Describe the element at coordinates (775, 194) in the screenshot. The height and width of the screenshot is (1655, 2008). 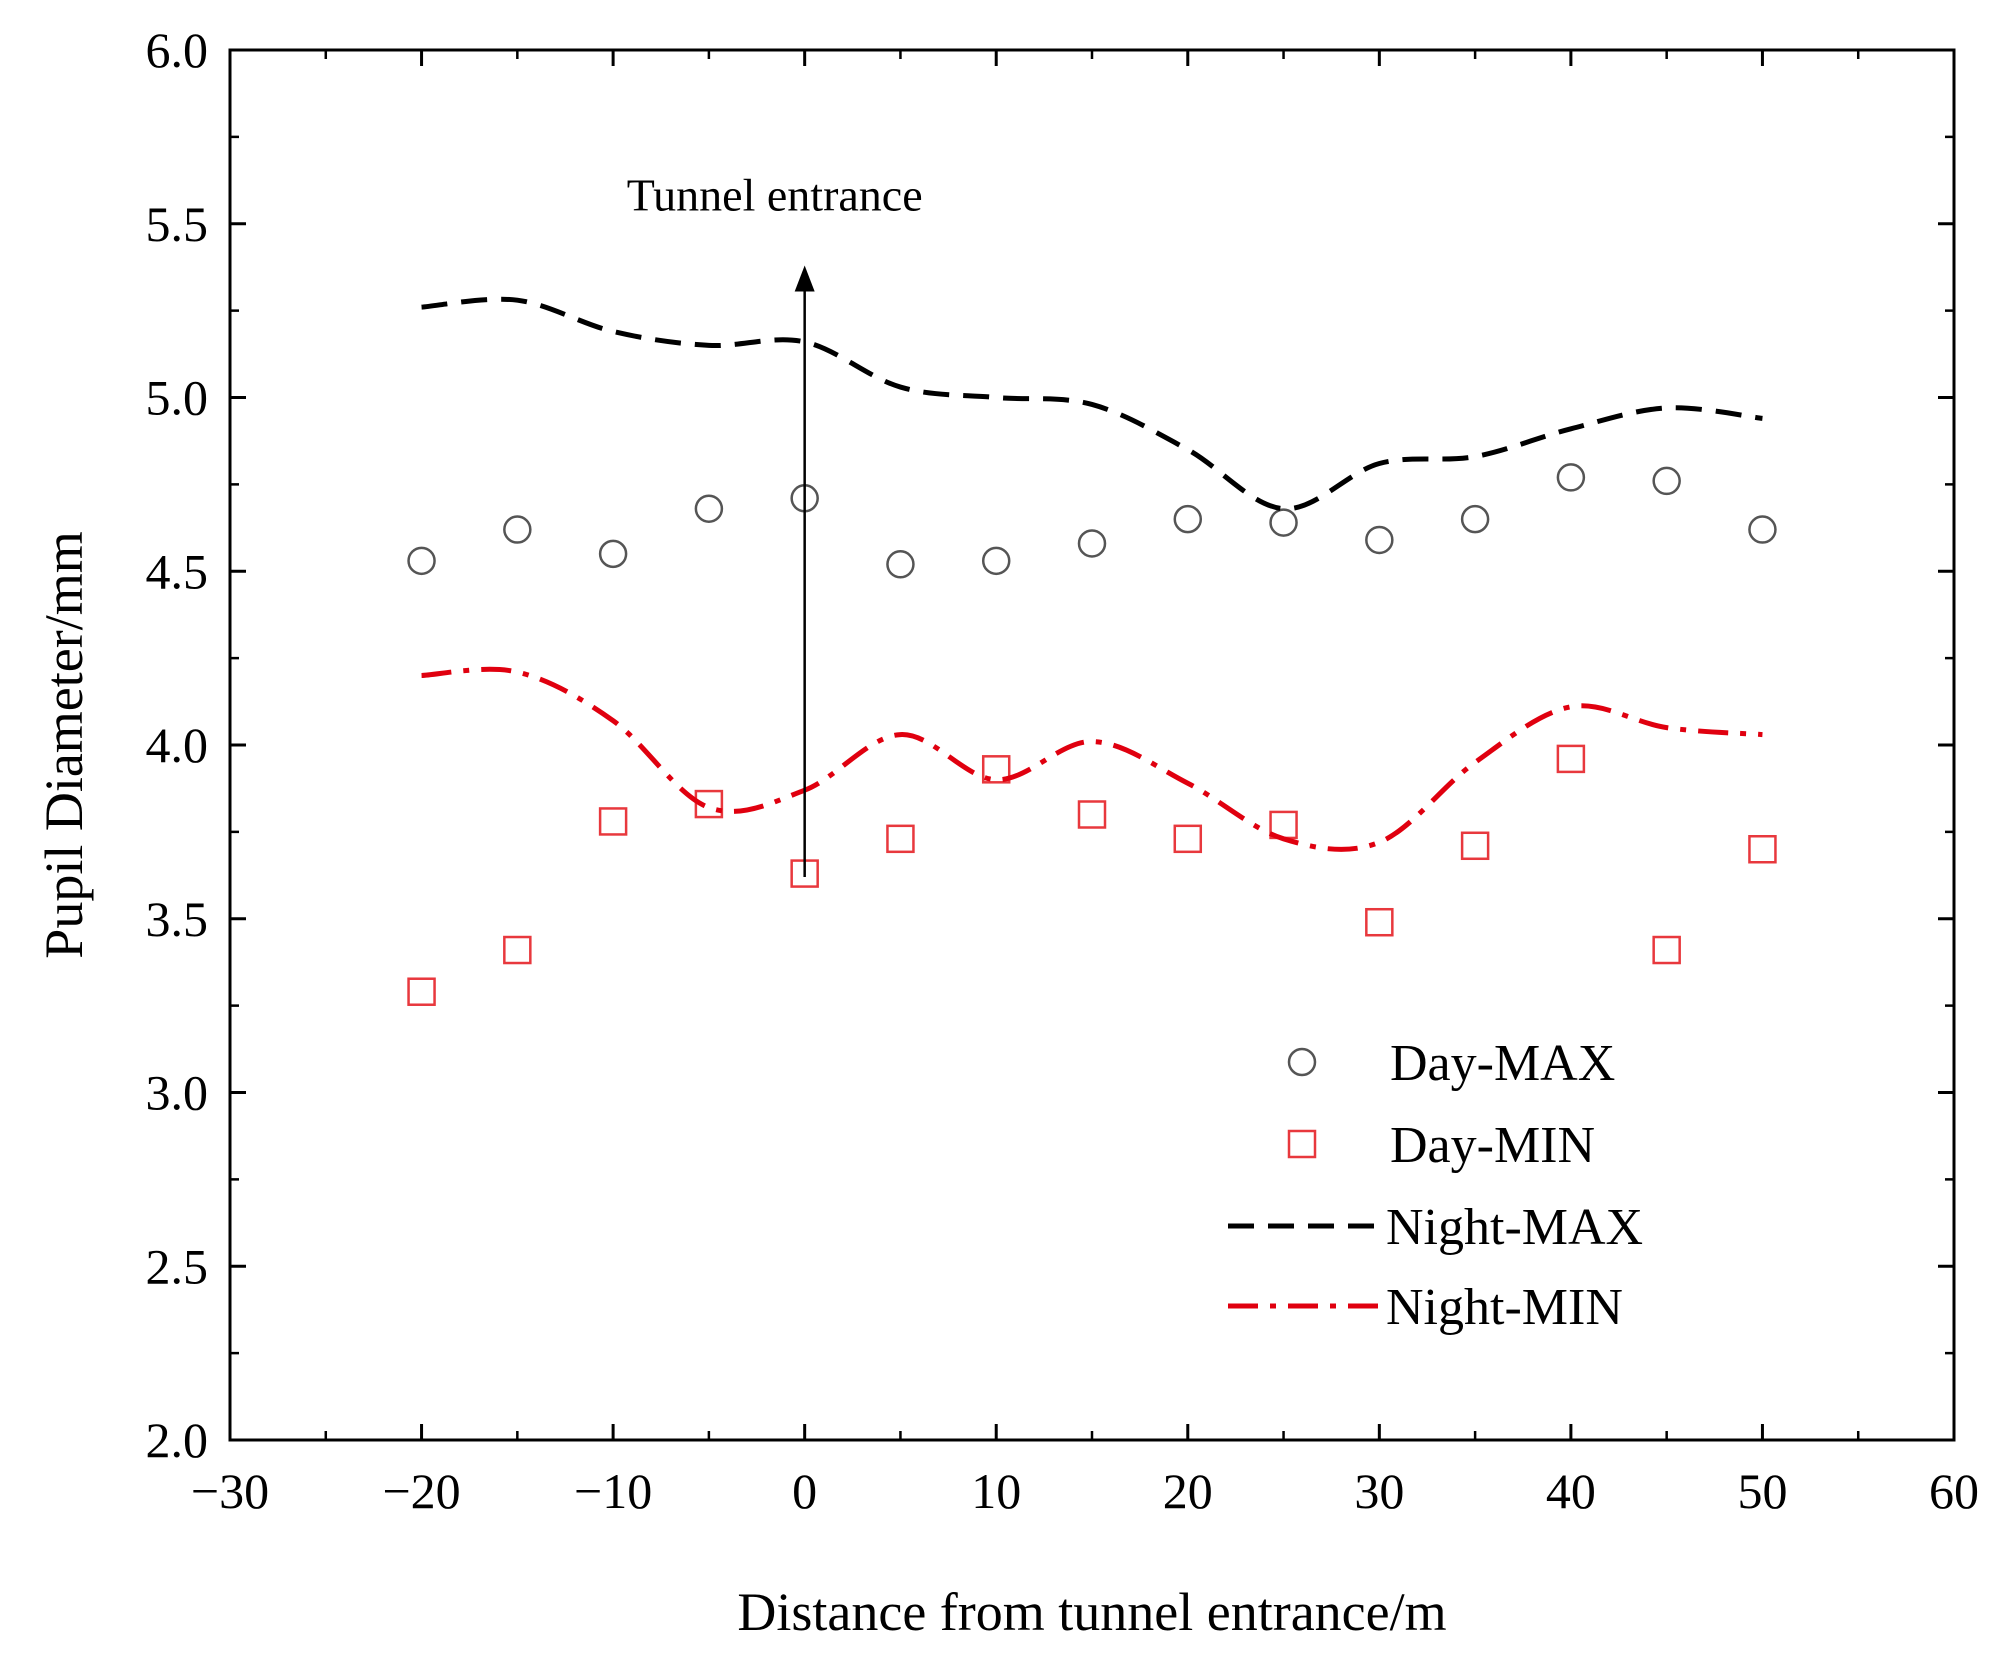
I see `tunnel-entrance-label: Tunnel entrance` at that location.